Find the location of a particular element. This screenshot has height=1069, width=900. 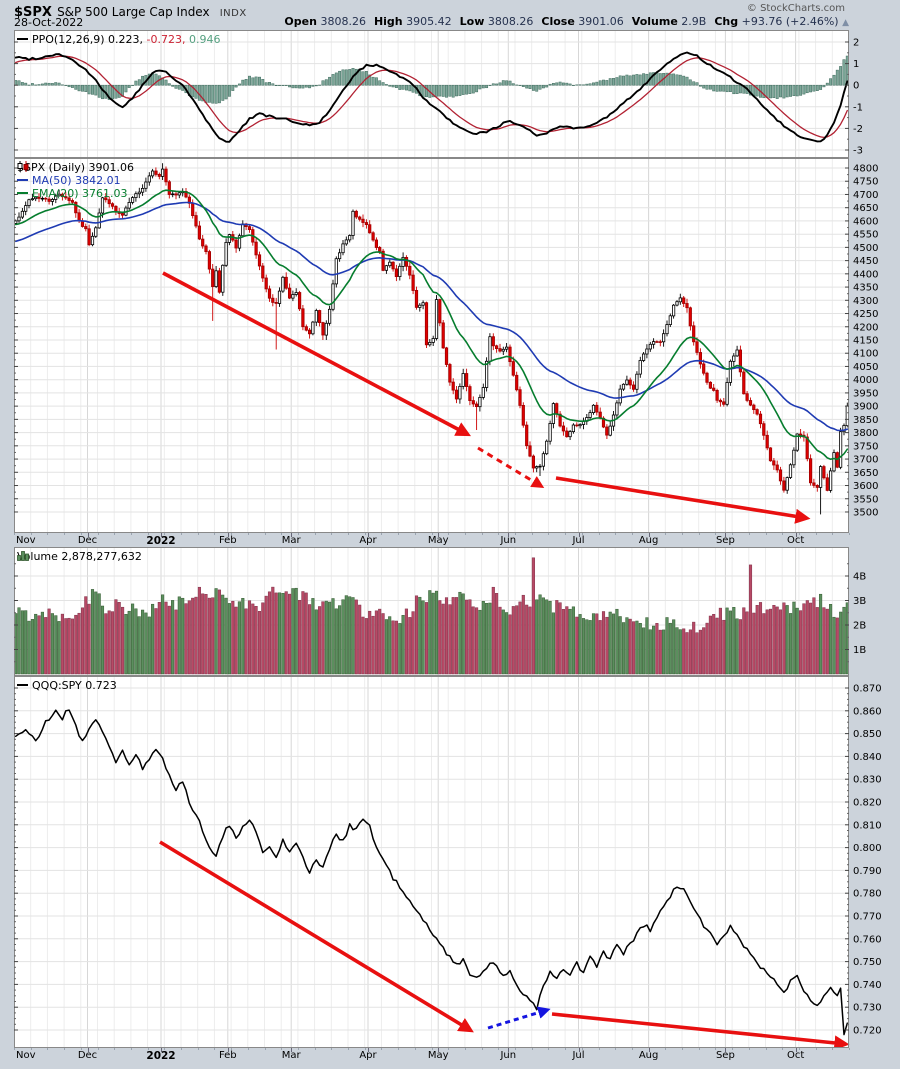

svg-text: 4550 is located at coordinates (865, 235).